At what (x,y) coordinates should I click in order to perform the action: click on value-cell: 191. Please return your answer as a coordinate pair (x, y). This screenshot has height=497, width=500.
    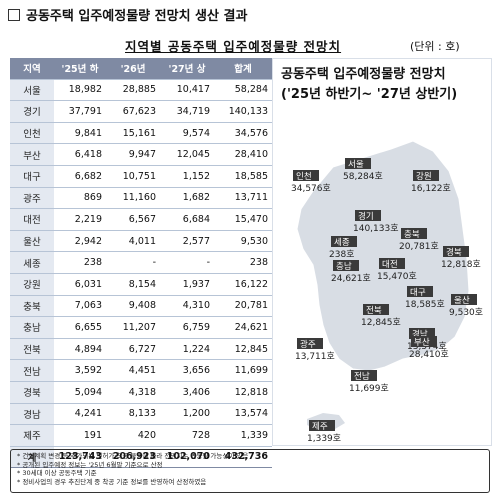
    Looking at the image, I should click on (80, 435).